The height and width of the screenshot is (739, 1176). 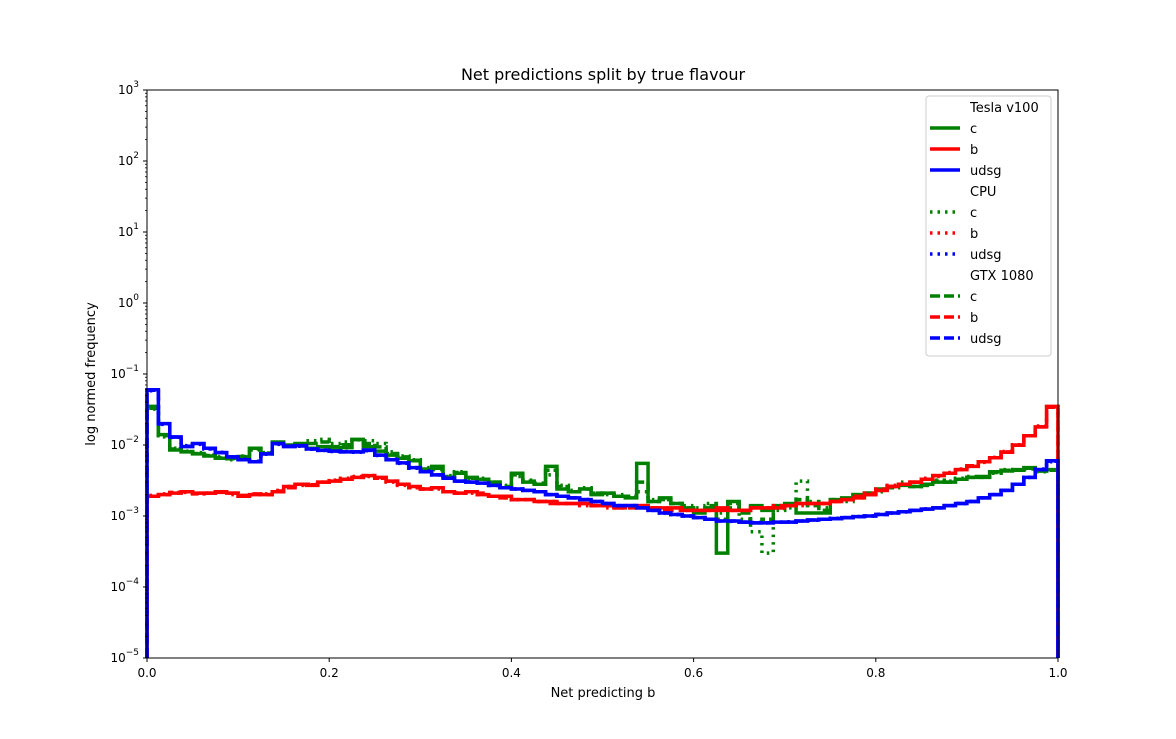 What do you see at coordinates (1057, 673) in the screenshot?
I see `x-tick-label: 1.0` at bounding box center [1057, 673].